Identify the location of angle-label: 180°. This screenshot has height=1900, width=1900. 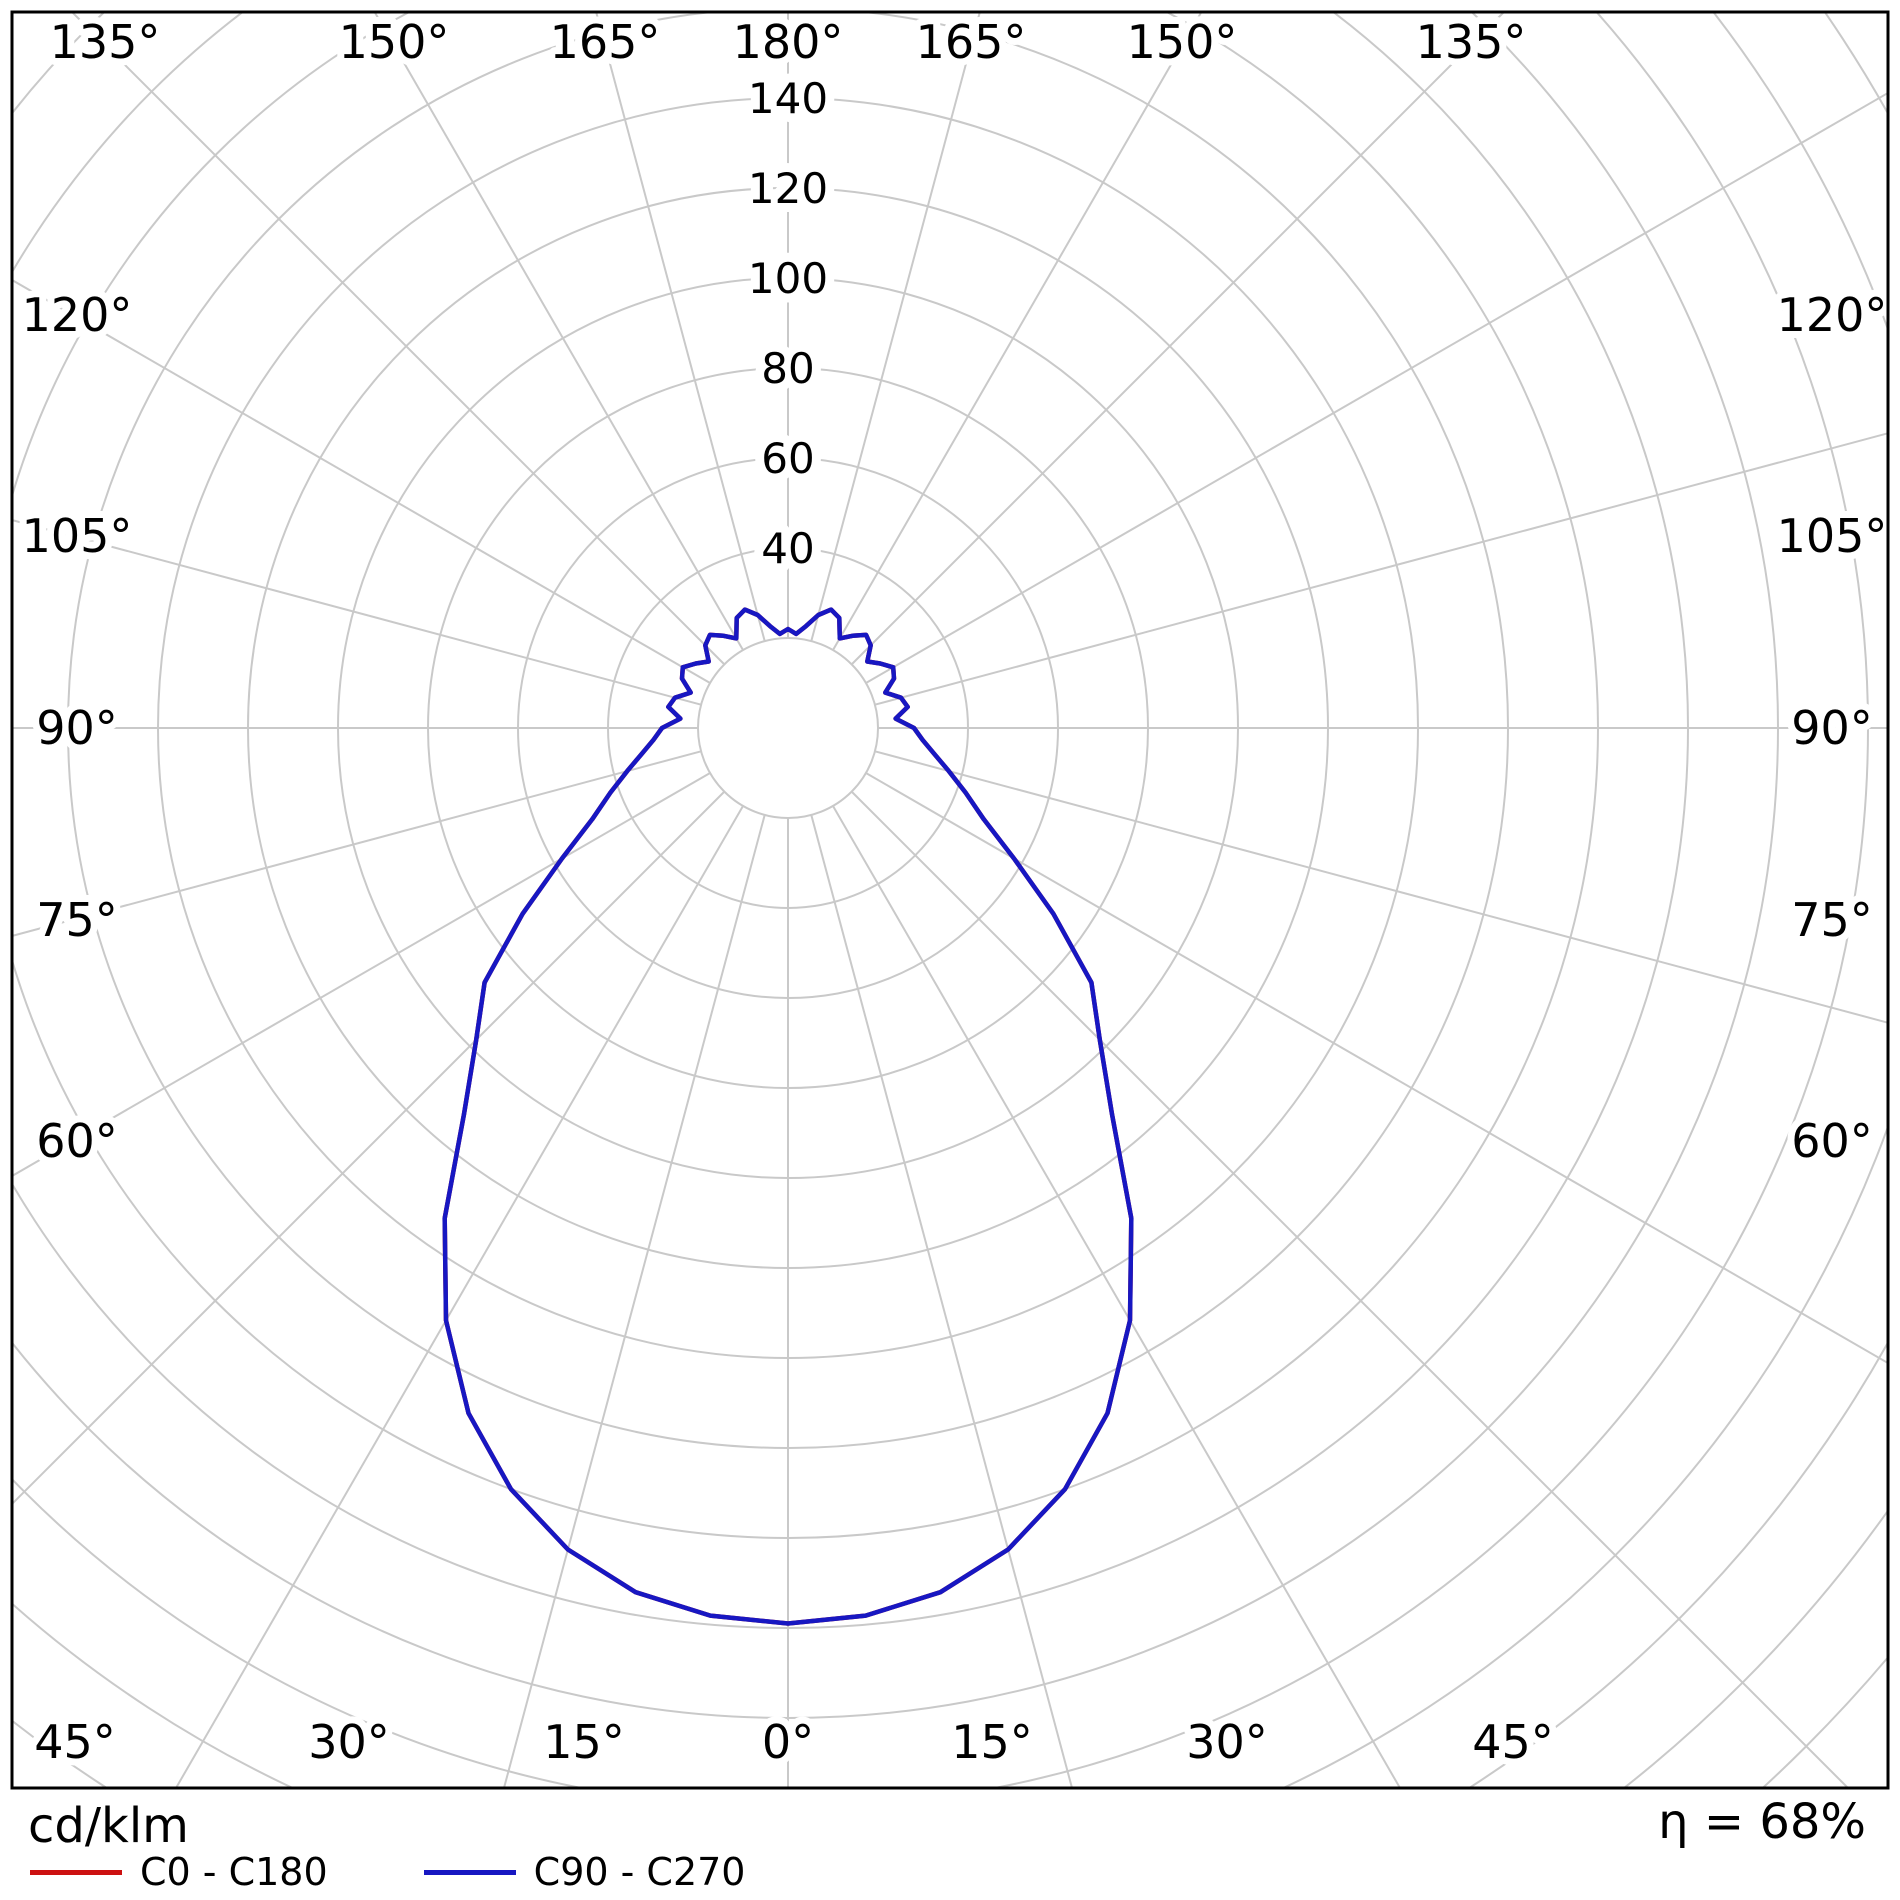
(788, 42).